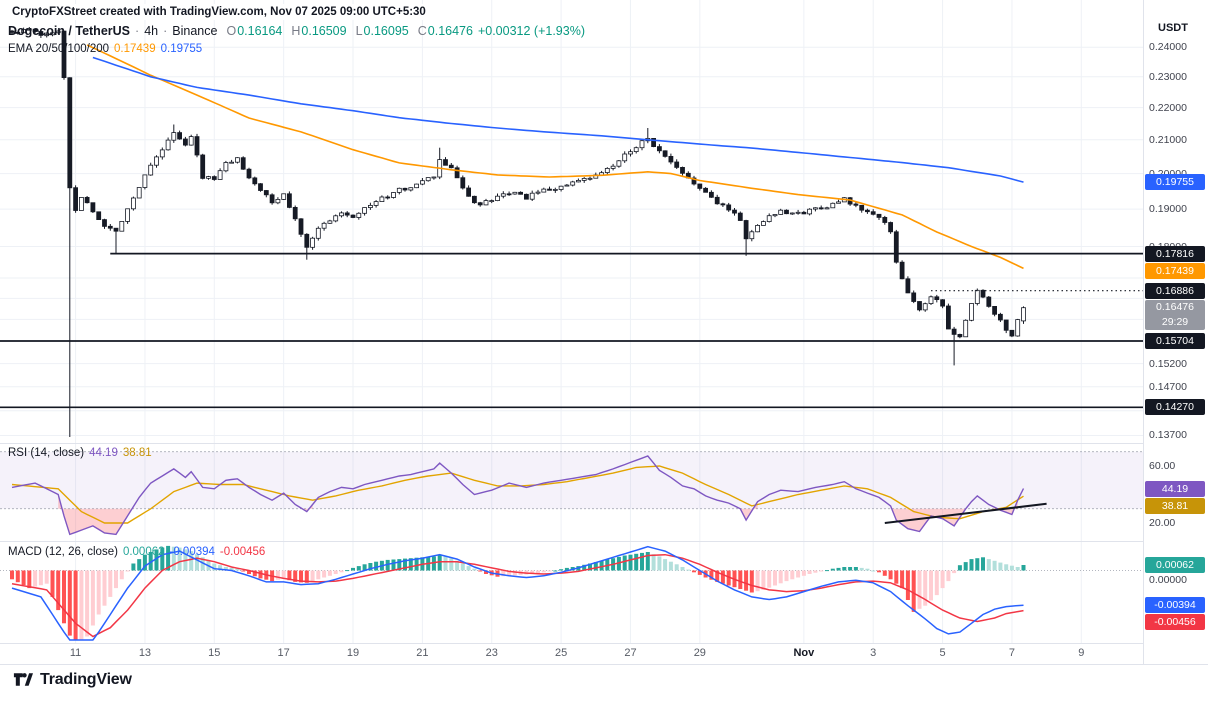 This screenshot has width=1208, height=703. I want to click on rsi-legend-label: RSI (14, close), so click(46, 453).